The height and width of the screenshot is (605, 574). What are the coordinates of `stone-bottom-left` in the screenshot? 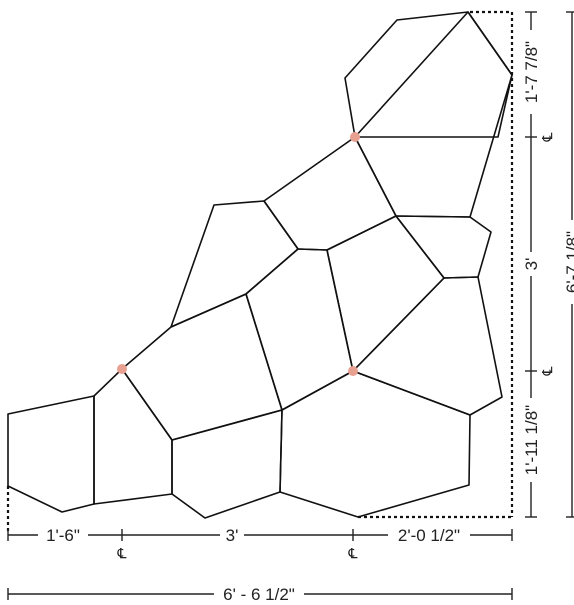 It's located at (133, 436).